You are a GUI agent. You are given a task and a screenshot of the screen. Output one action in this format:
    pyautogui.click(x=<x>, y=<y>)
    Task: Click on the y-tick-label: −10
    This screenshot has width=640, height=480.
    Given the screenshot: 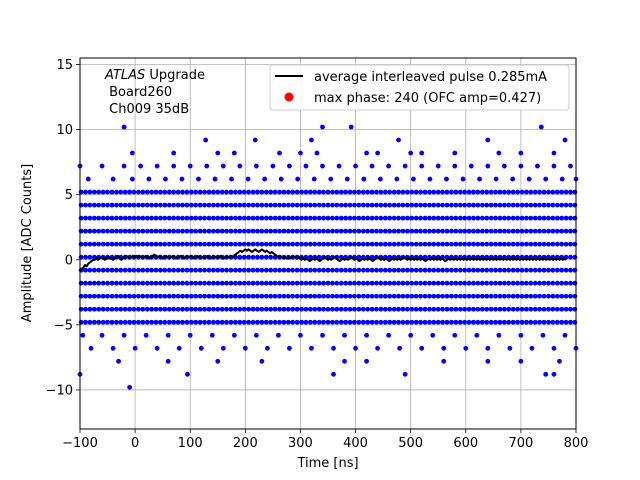 What is the action you would take?
    pyautogui.click(x=59, y=390)
    